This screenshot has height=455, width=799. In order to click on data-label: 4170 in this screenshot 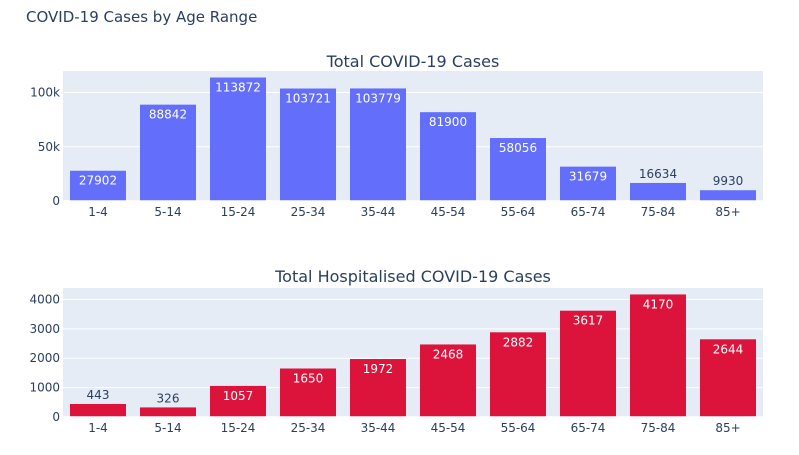, I will do `click(658, 304)`.